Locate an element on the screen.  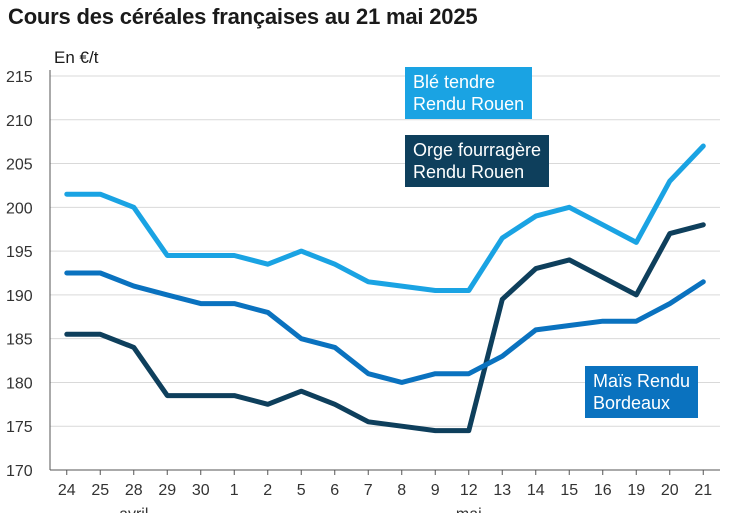
legend-label-mais: Maïs Rendu Bordeaux is located at coordinates (642, 392).